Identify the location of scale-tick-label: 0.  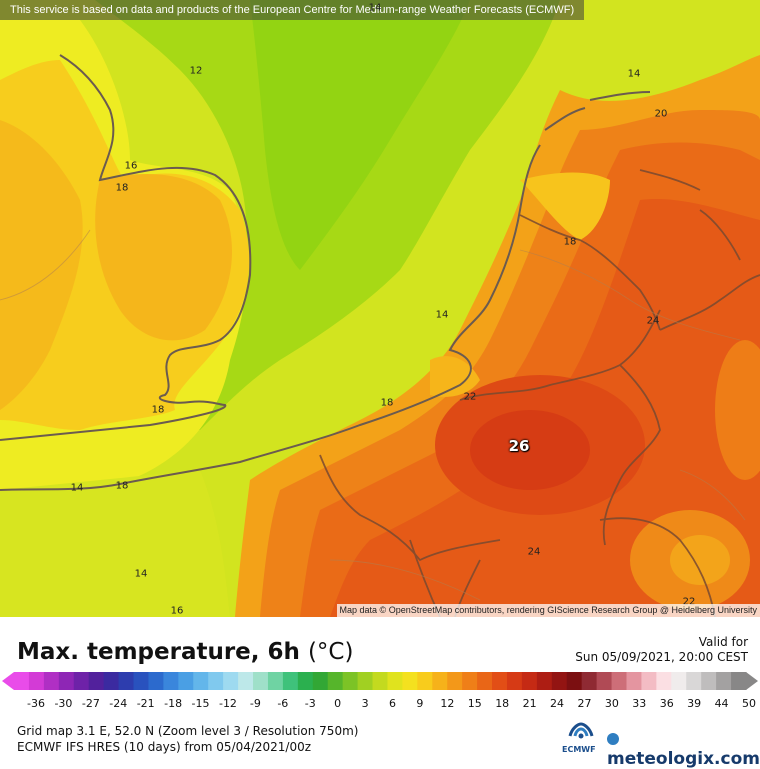
(338, 703).